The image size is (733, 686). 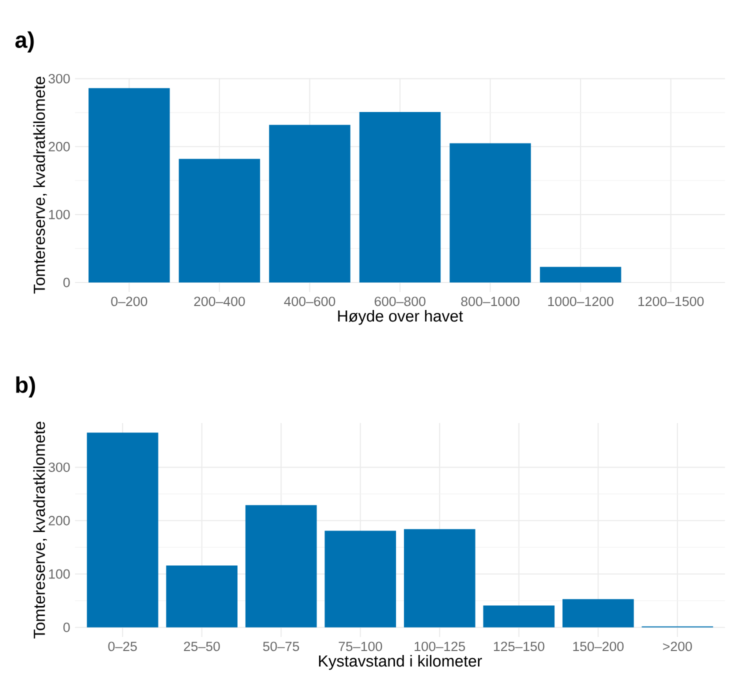 What do you see at coordinates (202, 647) in the screenshot?
I see `x-tick-label: 25–50` at bounding box center [202, 647].